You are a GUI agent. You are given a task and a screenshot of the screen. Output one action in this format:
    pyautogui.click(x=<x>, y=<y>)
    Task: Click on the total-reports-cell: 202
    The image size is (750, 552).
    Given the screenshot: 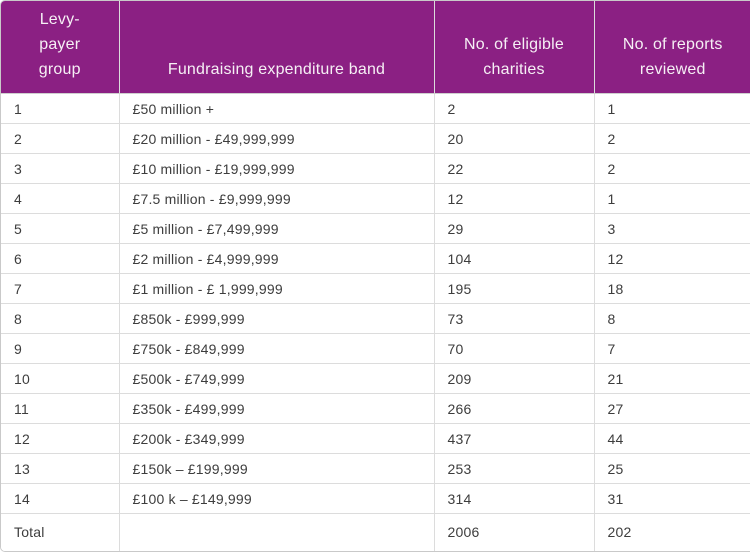 What is the action you would take?
    pyautogui.click(x=672, y=532)
    